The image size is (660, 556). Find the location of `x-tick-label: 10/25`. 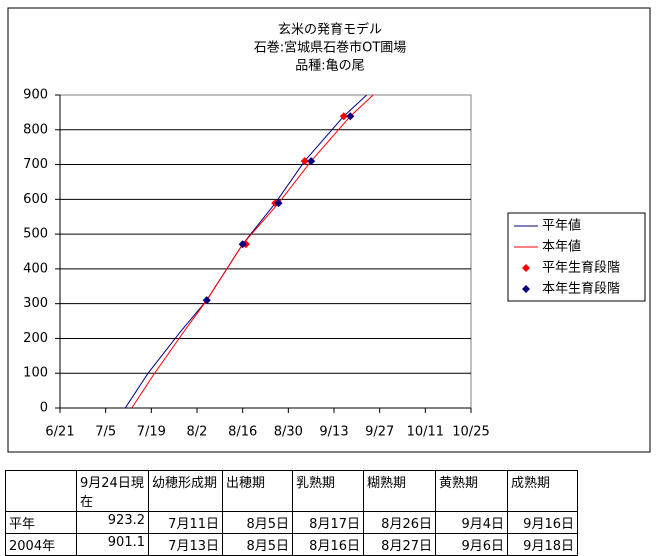

x-tick-label: 10/25 is located at coordinates (470, 432).